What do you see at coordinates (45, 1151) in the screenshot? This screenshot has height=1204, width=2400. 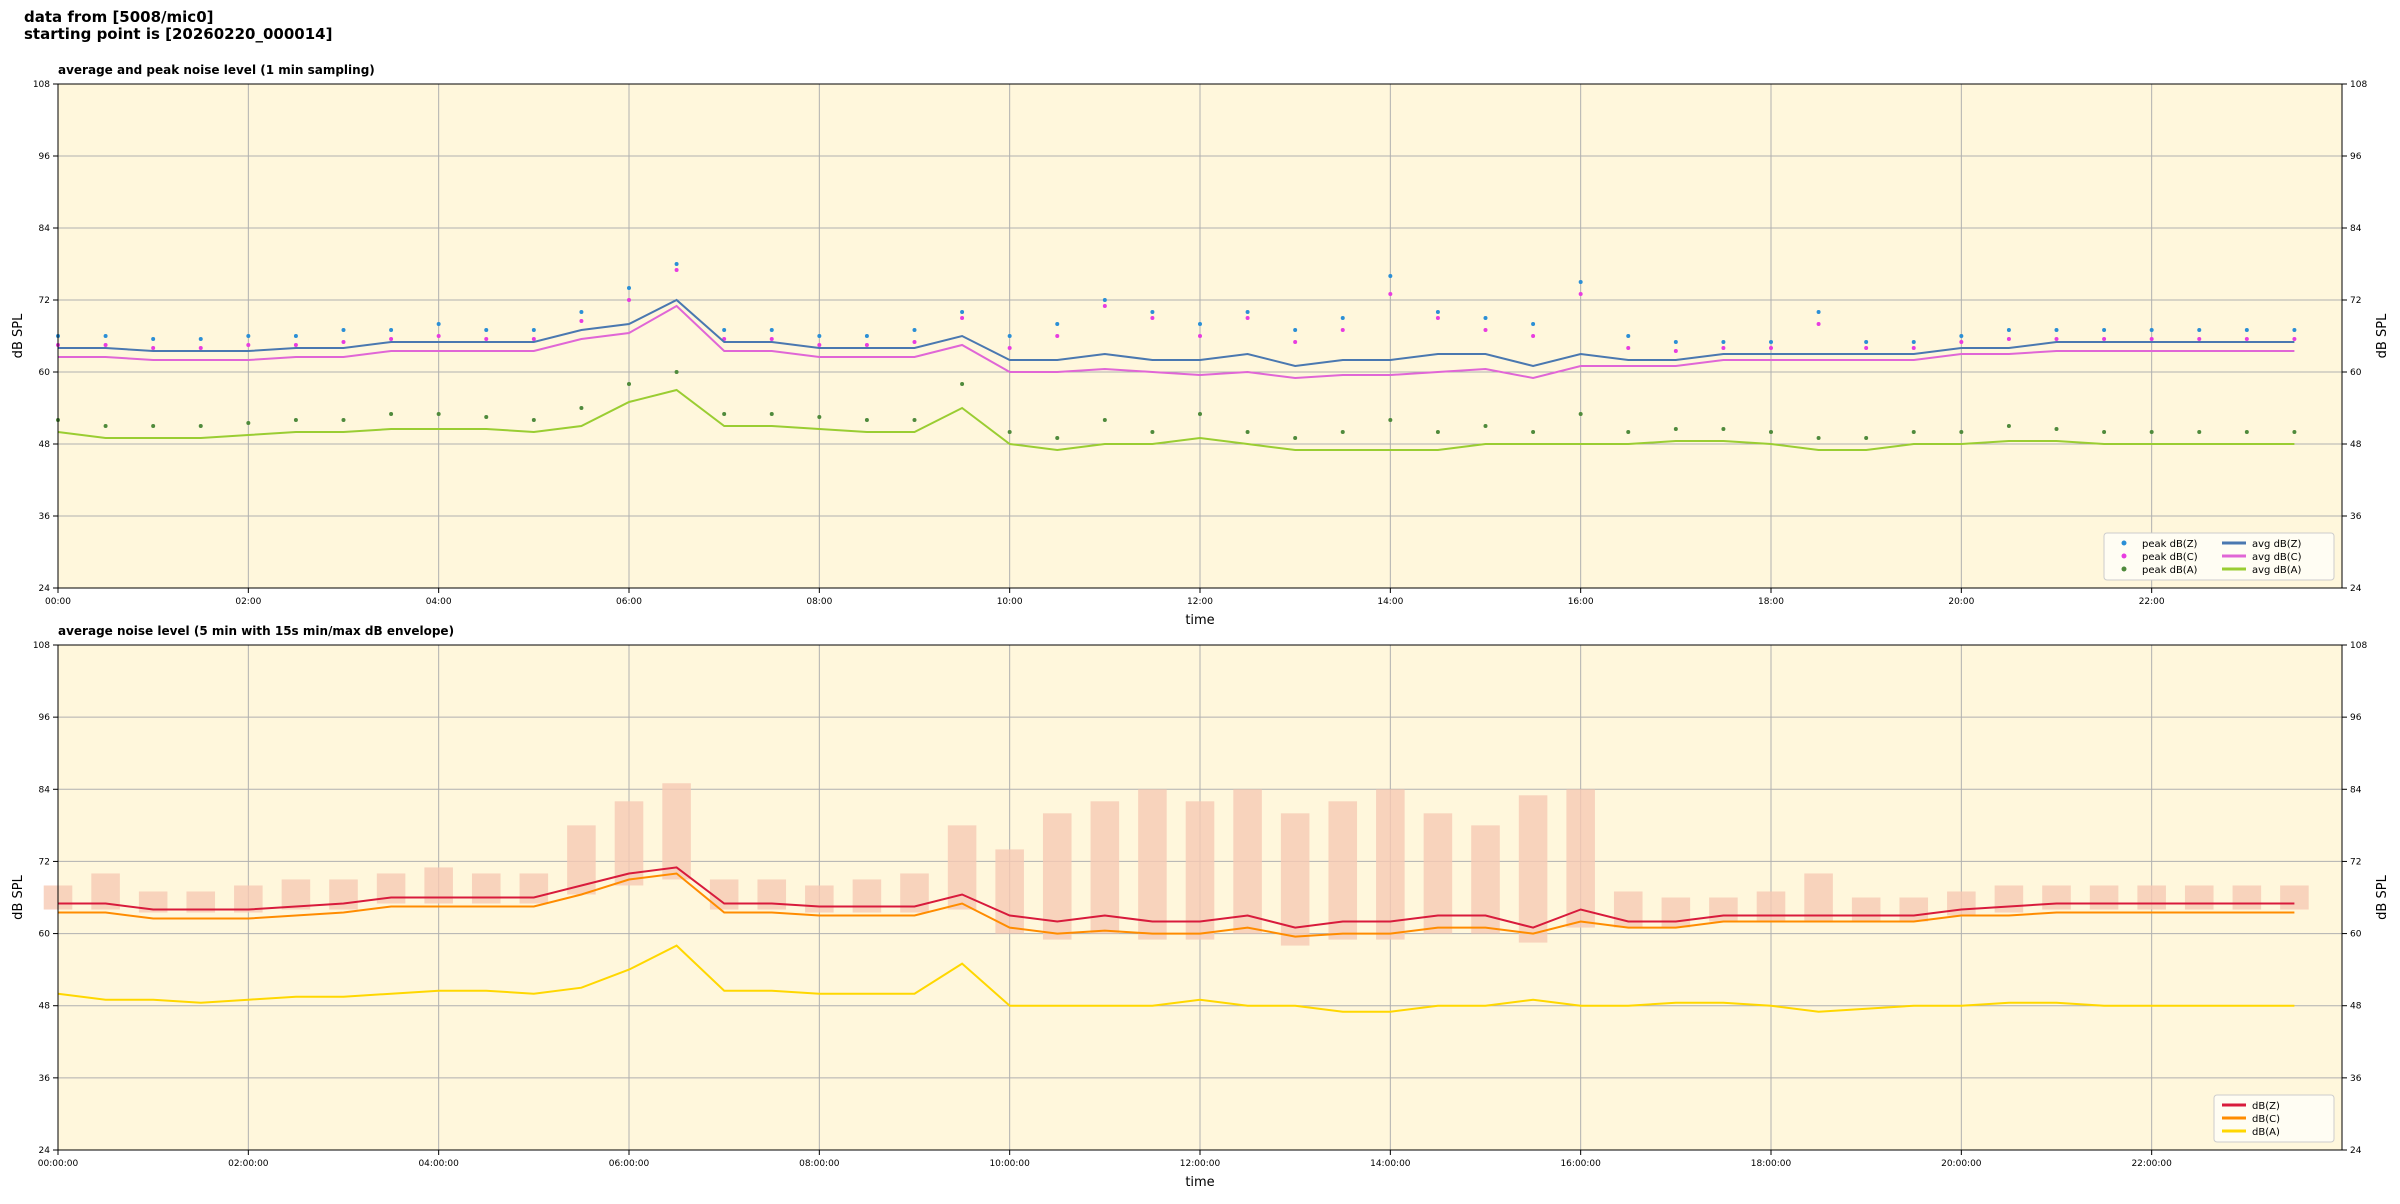 I see `y-tick-label: 24` at bounding box center [45, 1151].